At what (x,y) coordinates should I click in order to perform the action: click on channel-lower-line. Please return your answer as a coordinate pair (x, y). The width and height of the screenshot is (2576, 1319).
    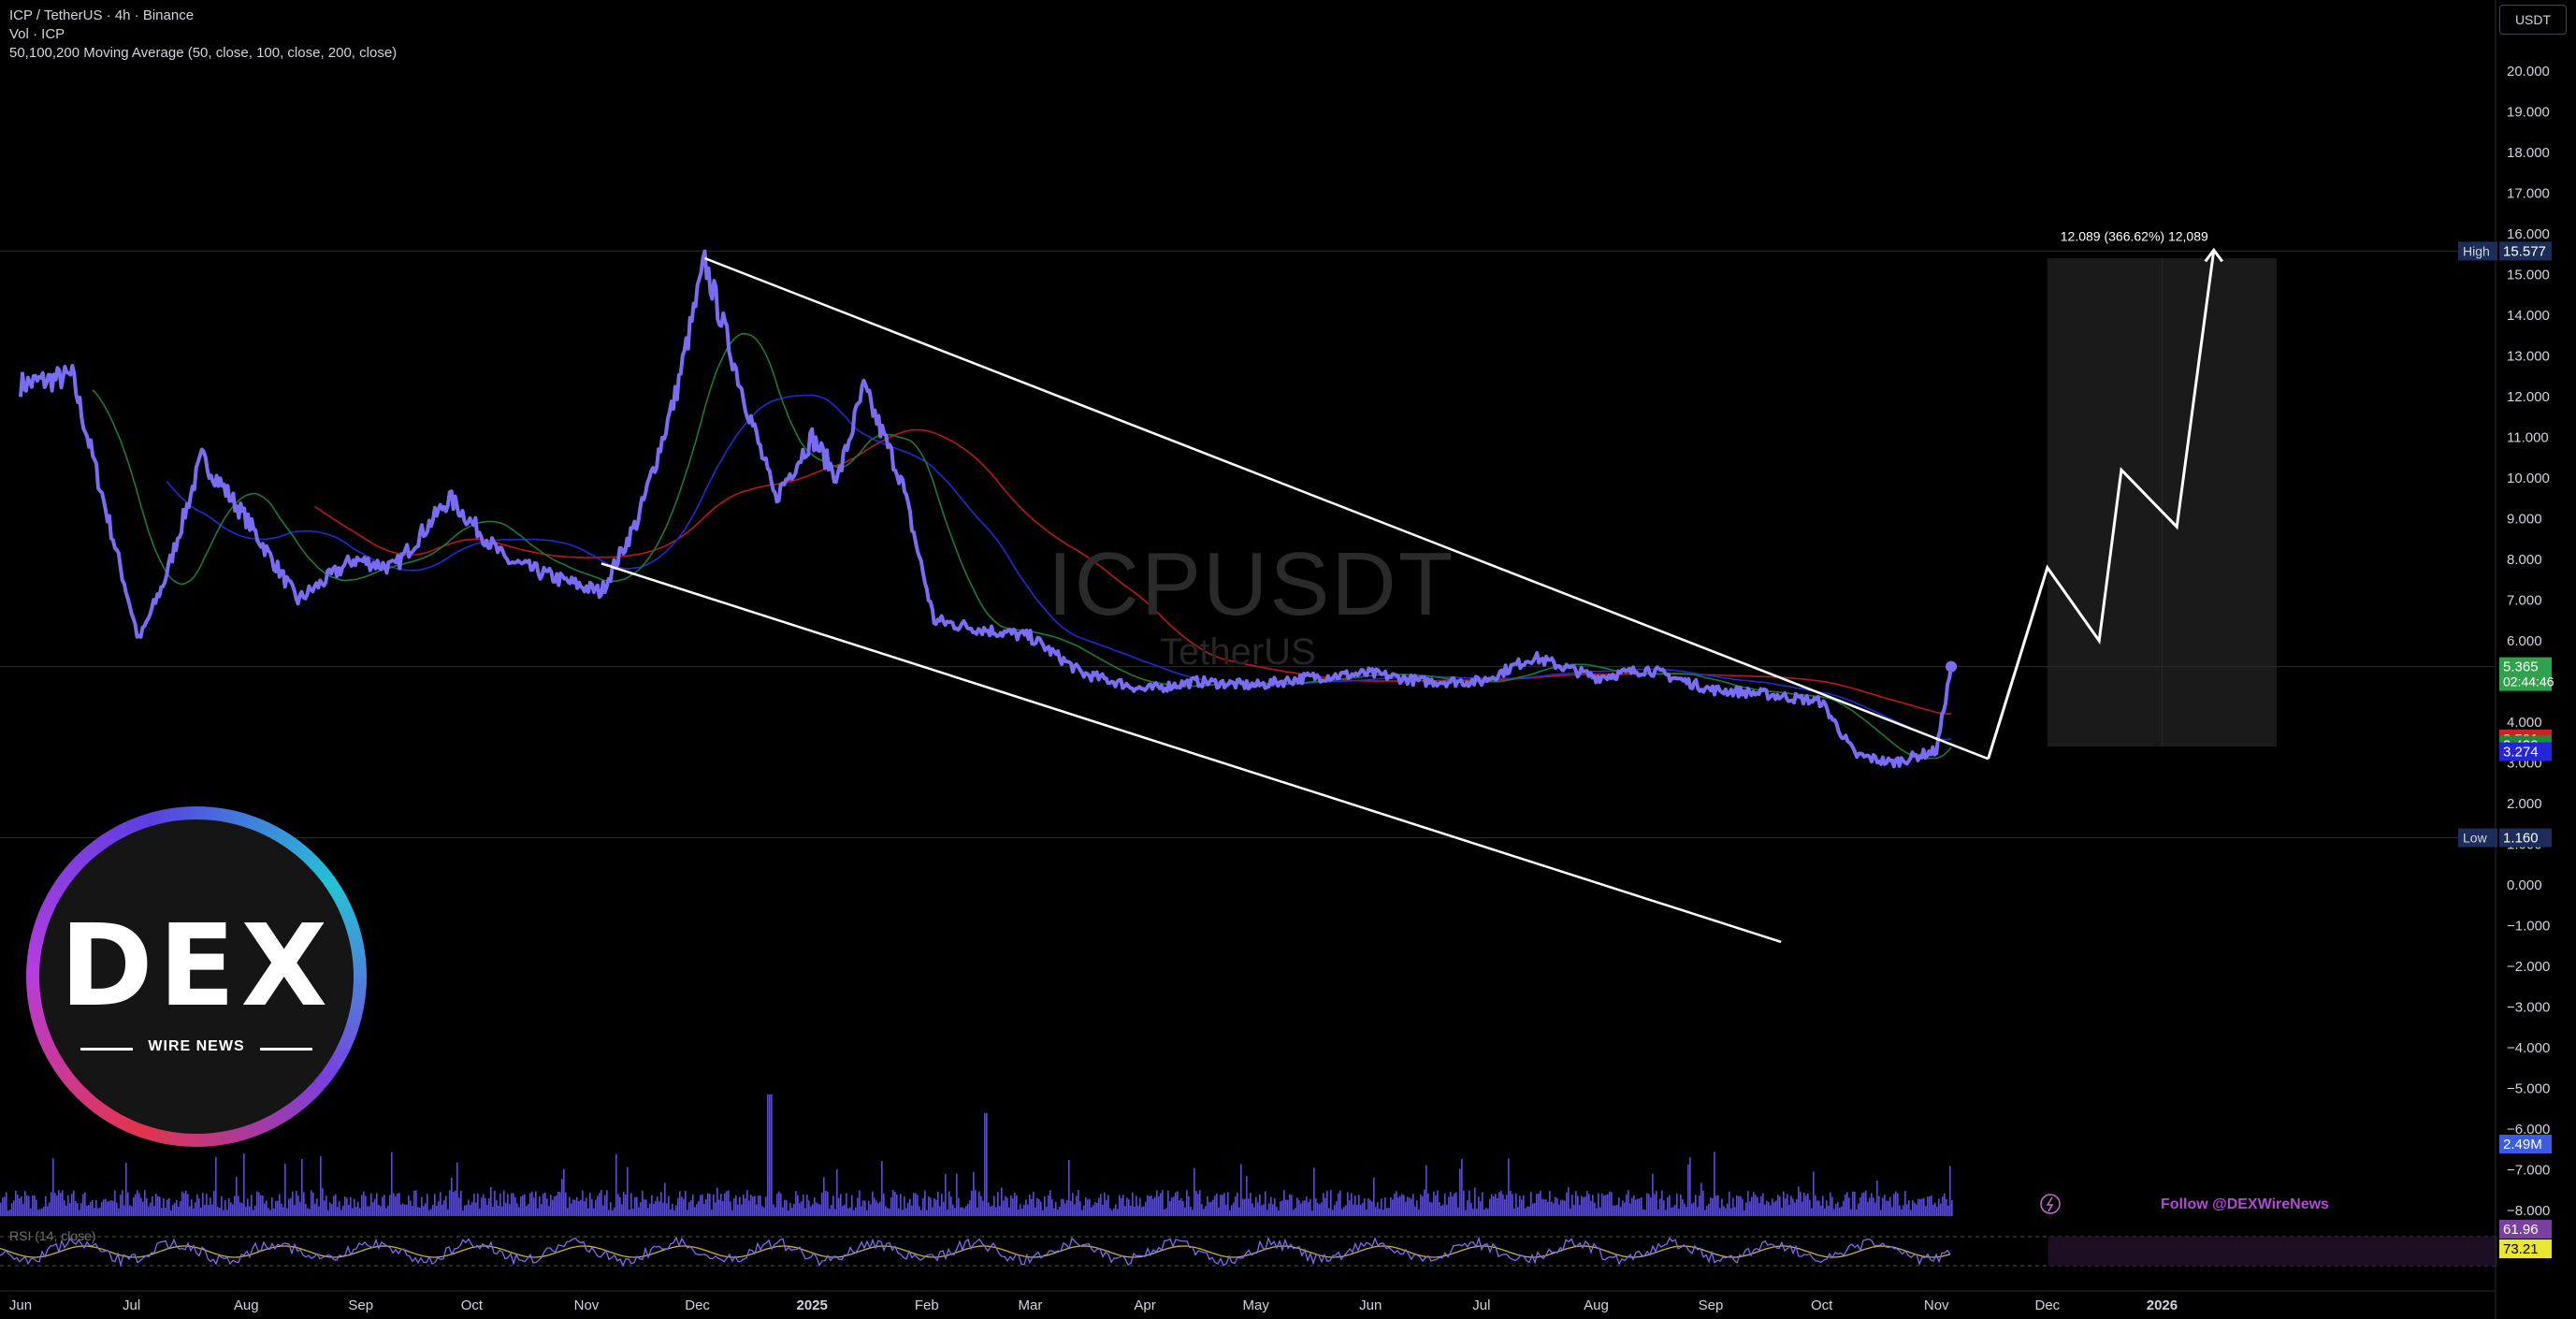
    Looking at the image, I should click on (1191, 753).